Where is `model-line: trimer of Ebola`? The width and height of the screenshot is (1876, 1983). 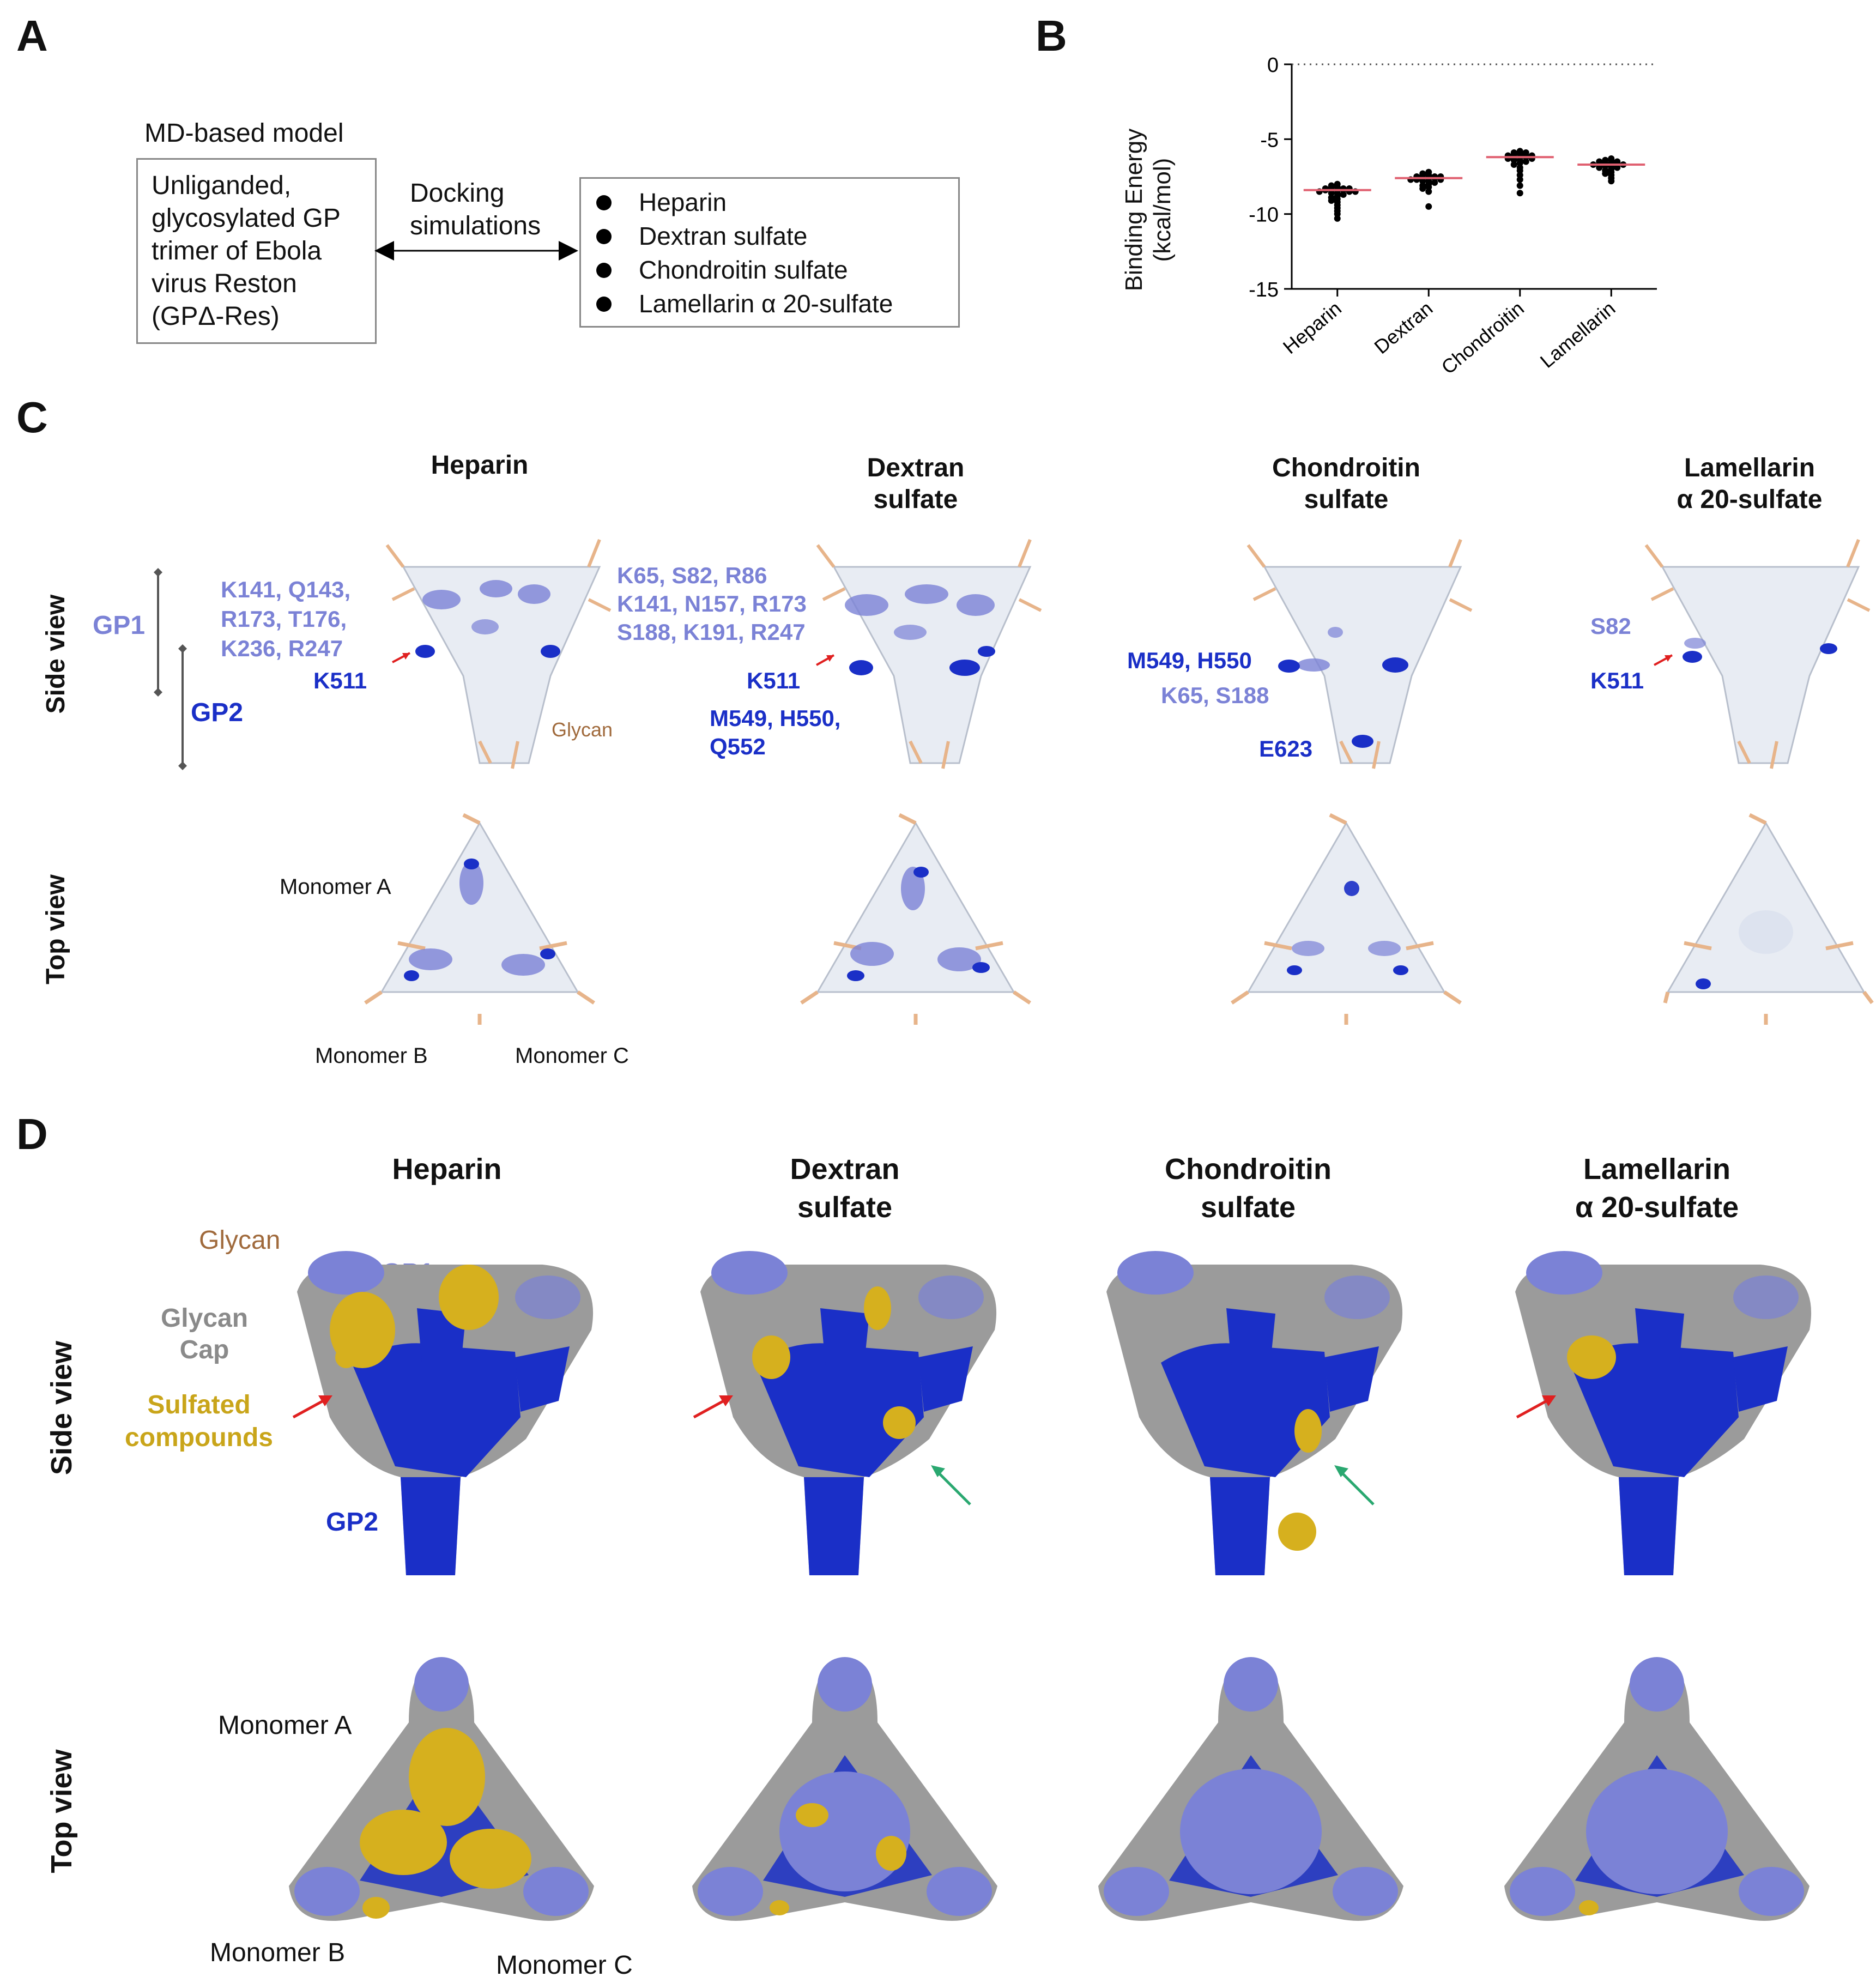
model-line: trimer of Ebola is located at coordinates (237, 251).